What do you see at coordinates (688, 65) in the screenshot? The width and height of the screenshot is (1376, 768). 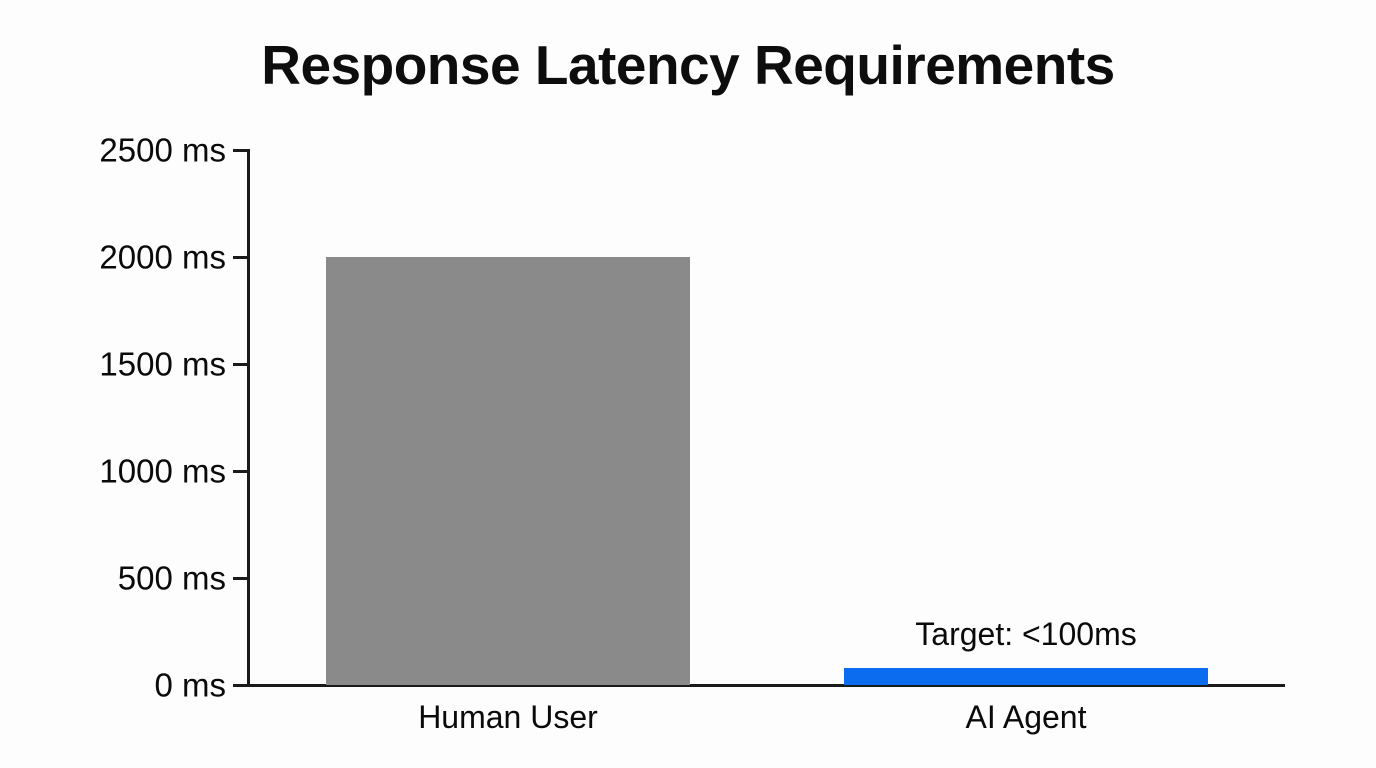 I see `chart-title: Response Latency Requirements` at bounding box center [688, 65].